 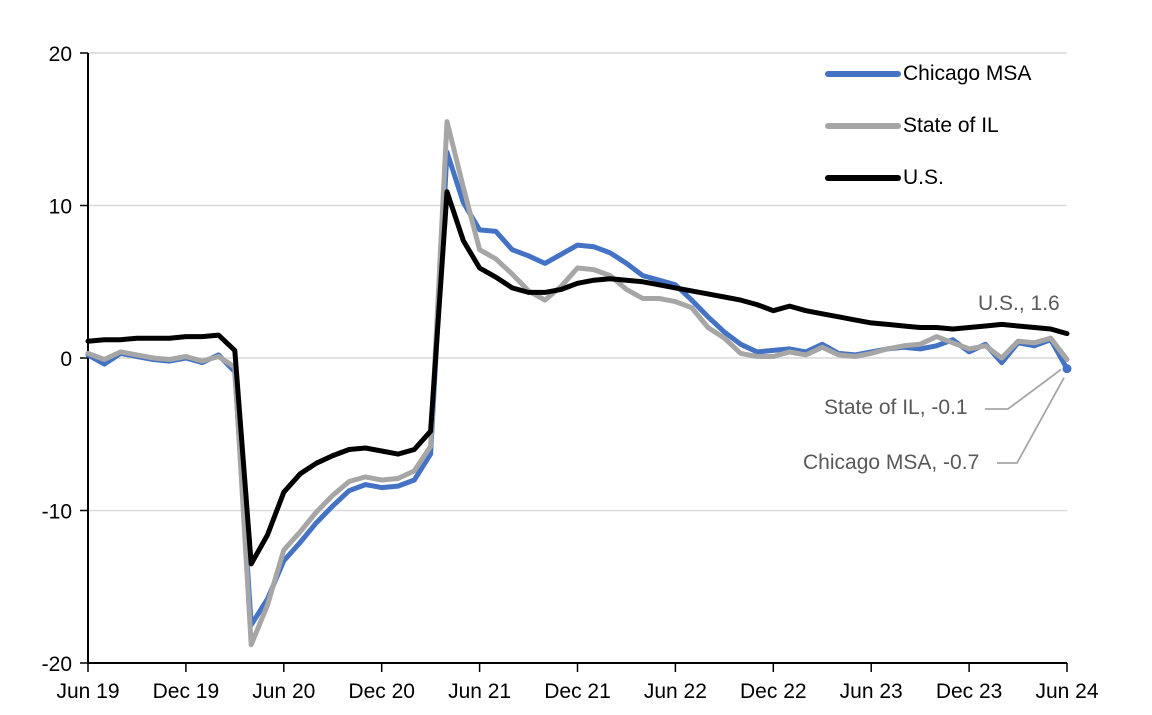 What do you see at coordinates (923, 177) in the screenshot?
I see `legend-label: U.S.` at bounding box center [923, 177].